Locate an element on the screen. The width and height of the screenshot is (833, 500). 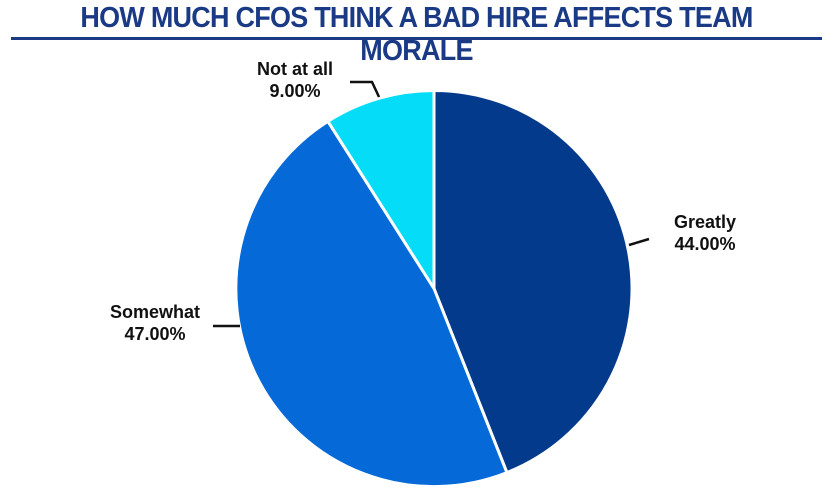
pie-slice-not-at-all is located at coordinates (381, 189).